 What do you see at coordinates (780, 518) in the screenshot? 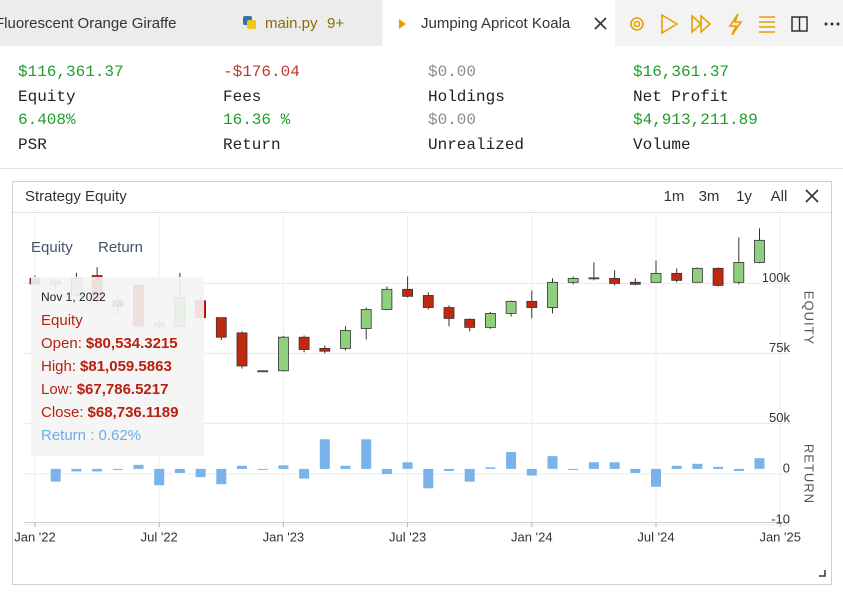
I see `y-tick-label: -10` at bounding box center [780, 518].